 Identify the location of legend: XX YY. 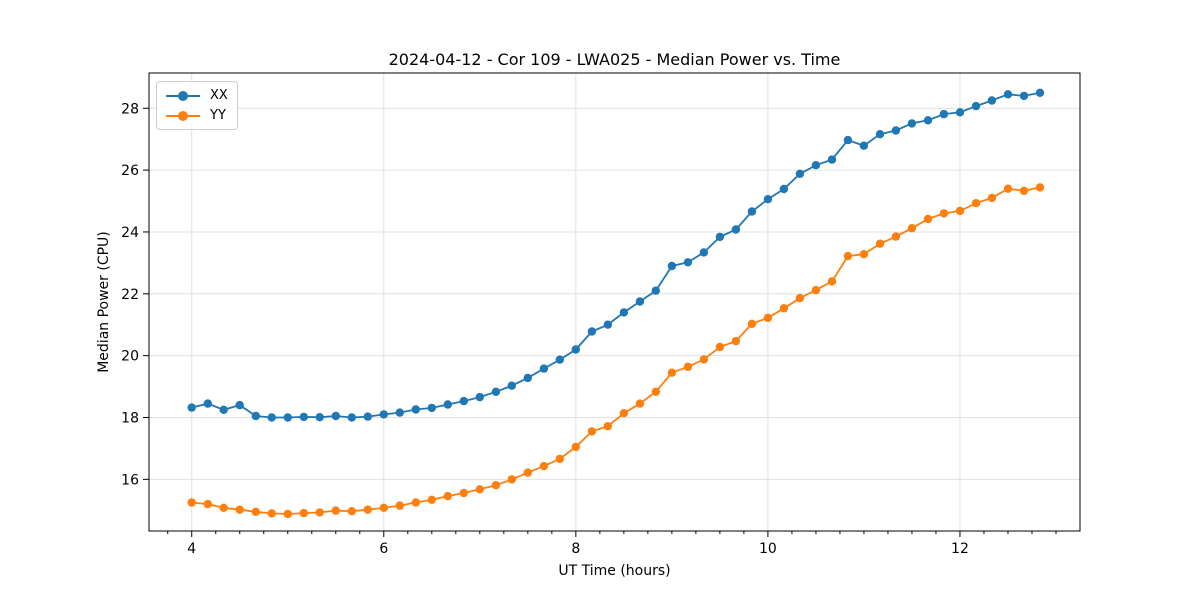
(197, 105).